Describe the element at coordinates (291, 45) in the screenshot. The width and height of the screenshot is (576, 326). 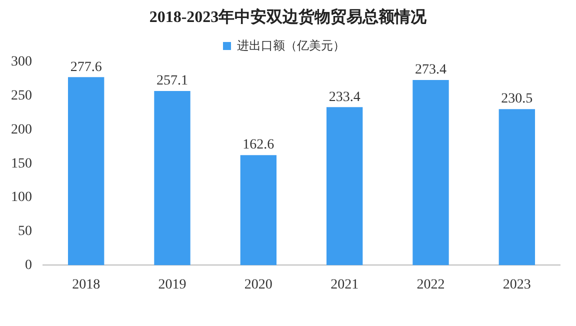
I see `legend-label: 进出口额（亿美元）` at that location.